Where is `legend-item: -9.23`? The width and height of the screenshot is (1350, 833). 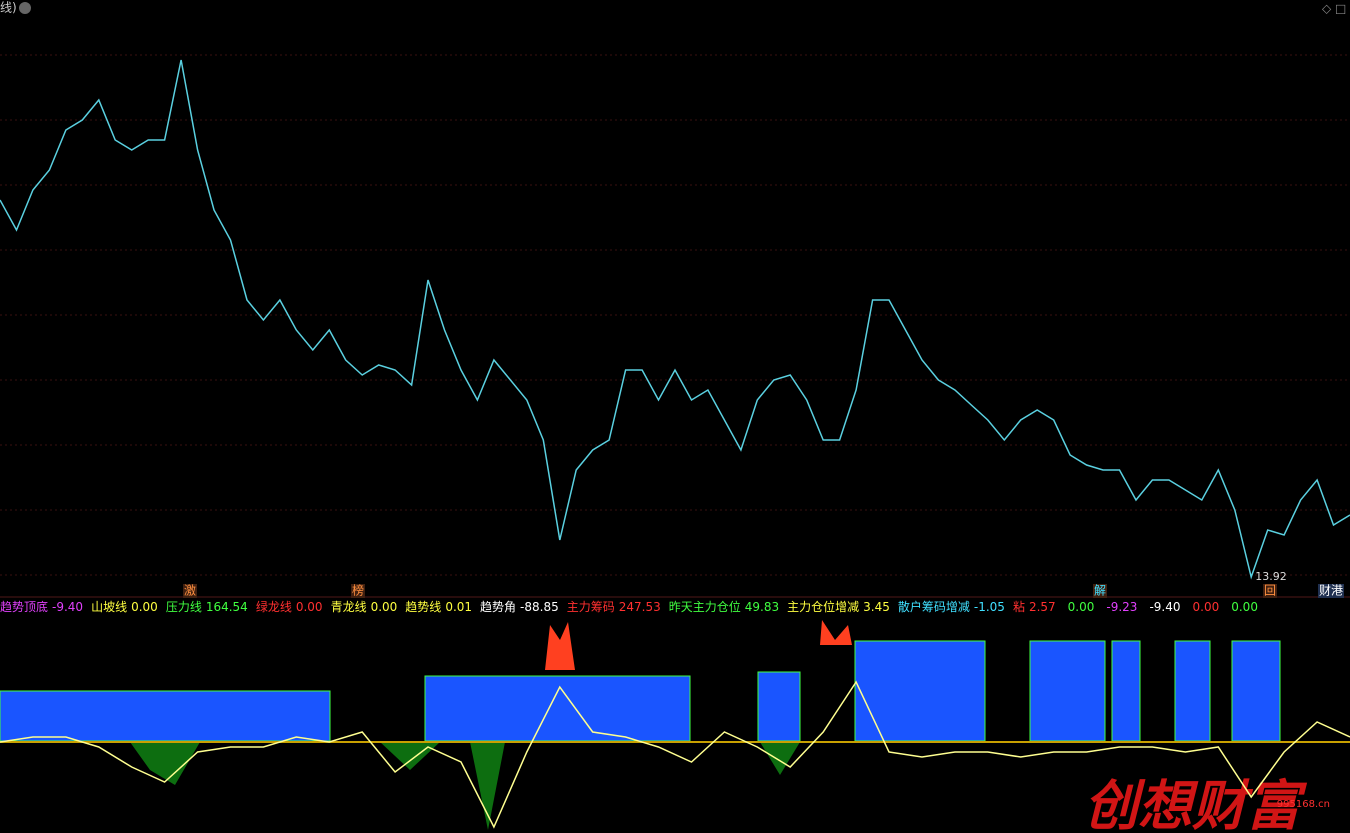 legend-item: -9.23 is located at coordinates (1119, 607).